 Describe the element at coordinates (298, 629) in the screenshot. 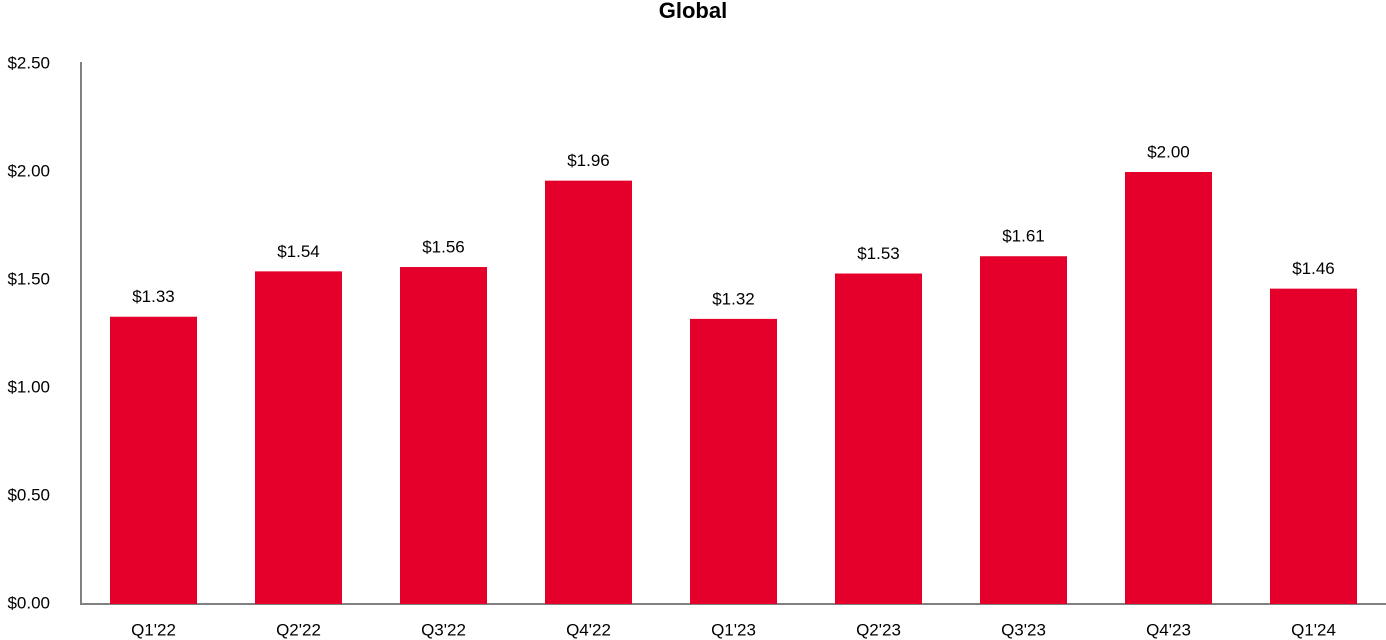

I see `x-tick-label: Q2'22` at that location.